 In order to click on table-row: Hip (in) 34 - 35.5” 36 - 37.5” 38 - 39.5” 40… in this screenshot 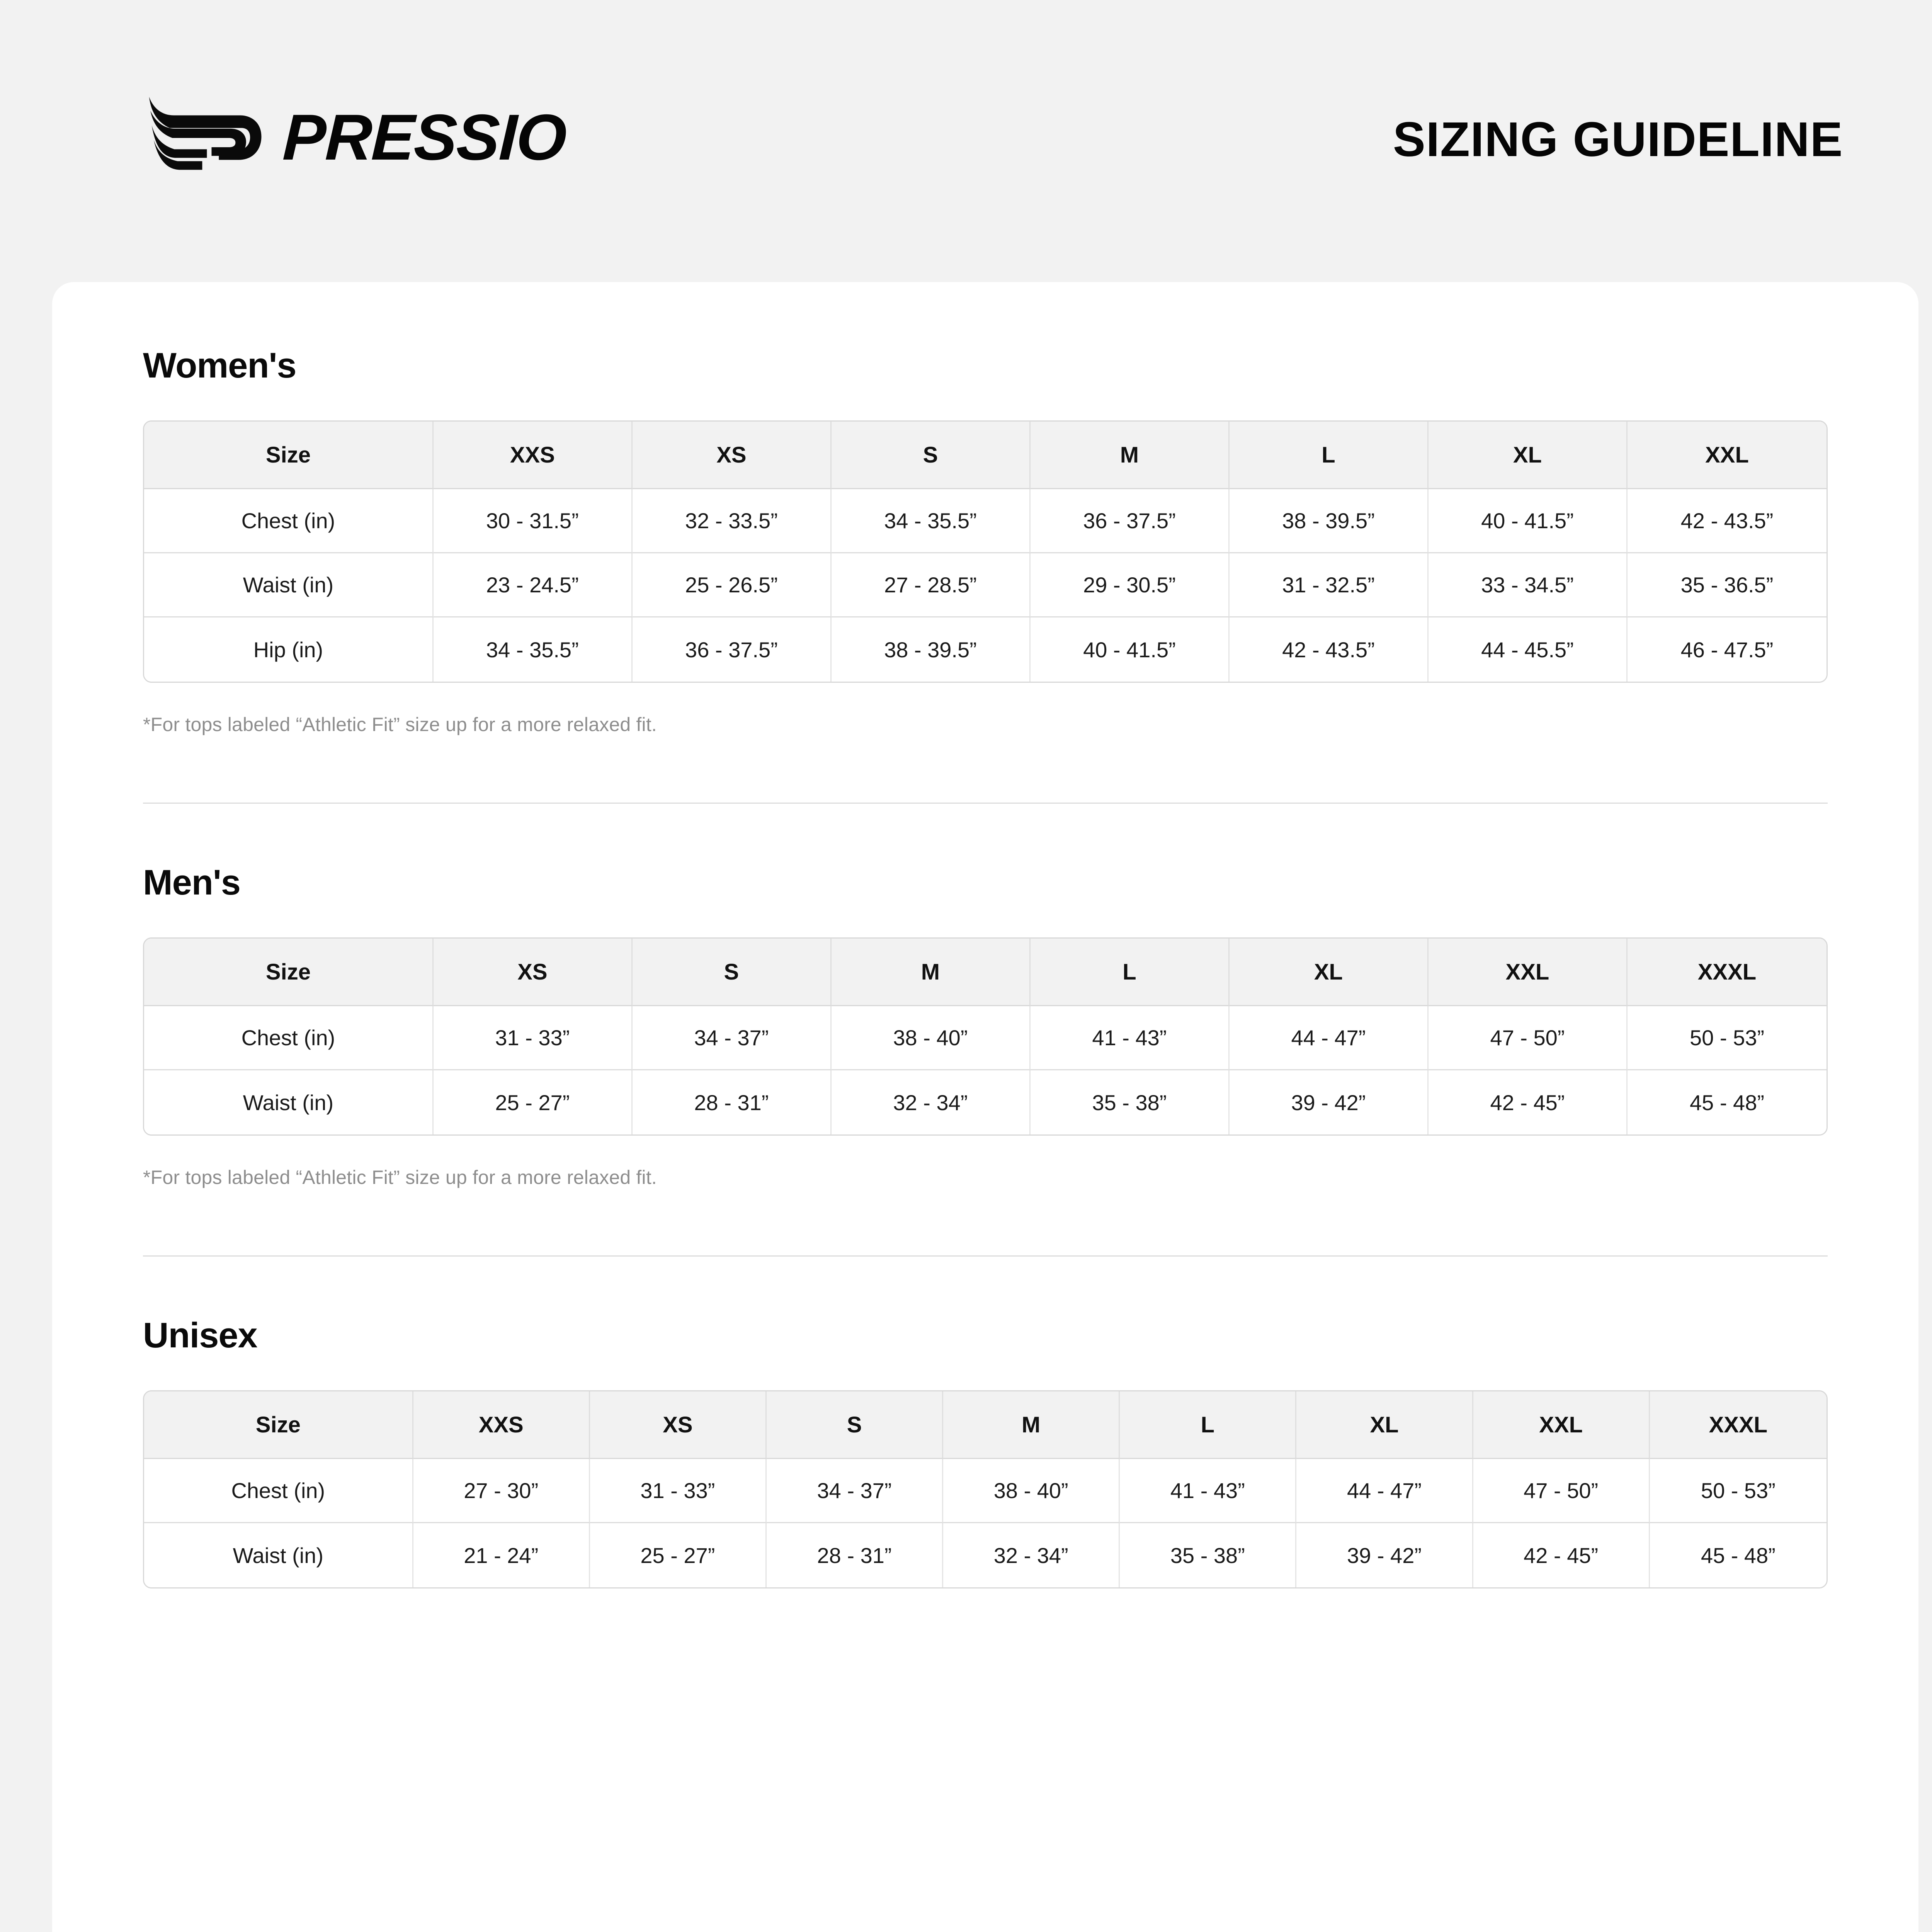, I will do `click(985, 649)`.